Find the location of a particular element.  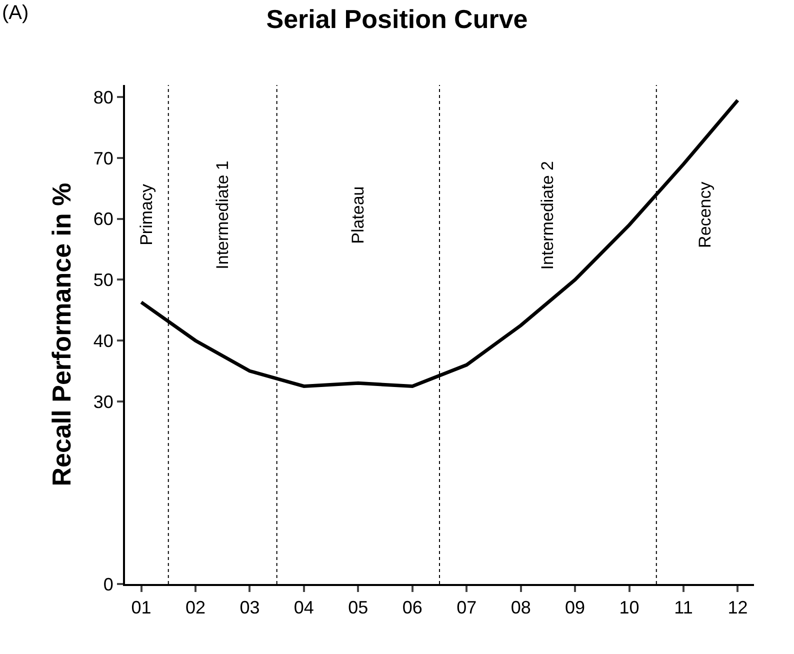

x-tick-label: 03 is located at coordinates (250, 608).